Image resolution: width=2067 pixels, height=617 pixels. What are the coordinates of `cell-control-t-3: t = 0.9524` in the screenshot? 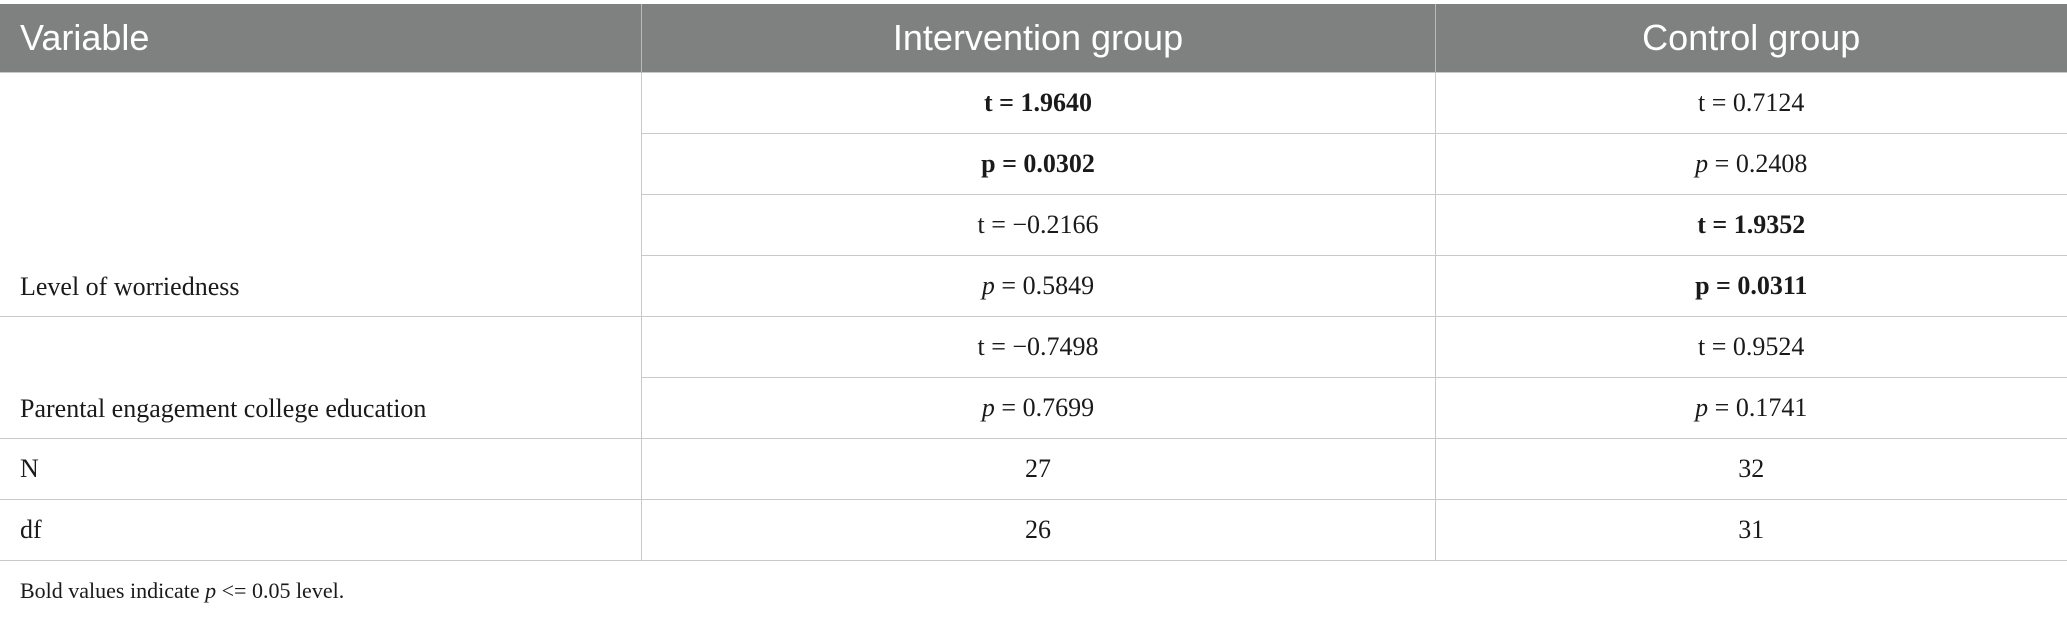 It's located at (1750, 347).